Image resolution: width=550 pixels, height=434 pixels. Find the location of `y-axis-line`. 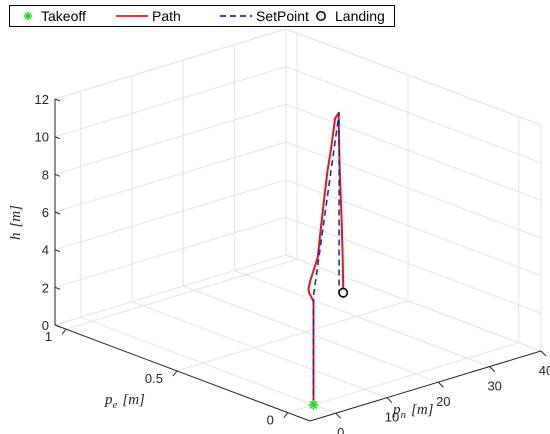

y-axis-line is located at coordinates (182, 373).